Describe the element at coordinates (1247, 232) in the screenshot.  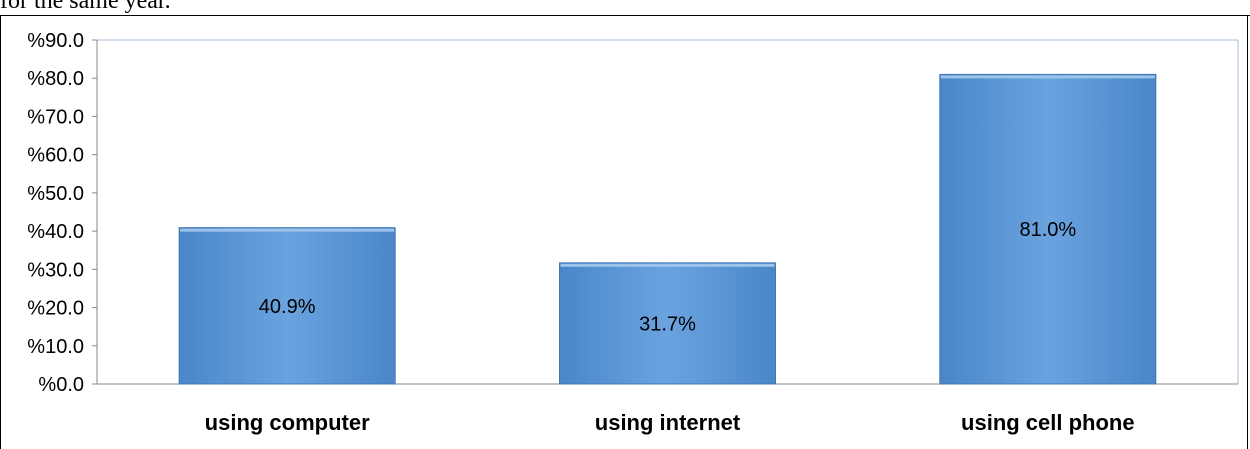
I see `frame-right-border` at that location.